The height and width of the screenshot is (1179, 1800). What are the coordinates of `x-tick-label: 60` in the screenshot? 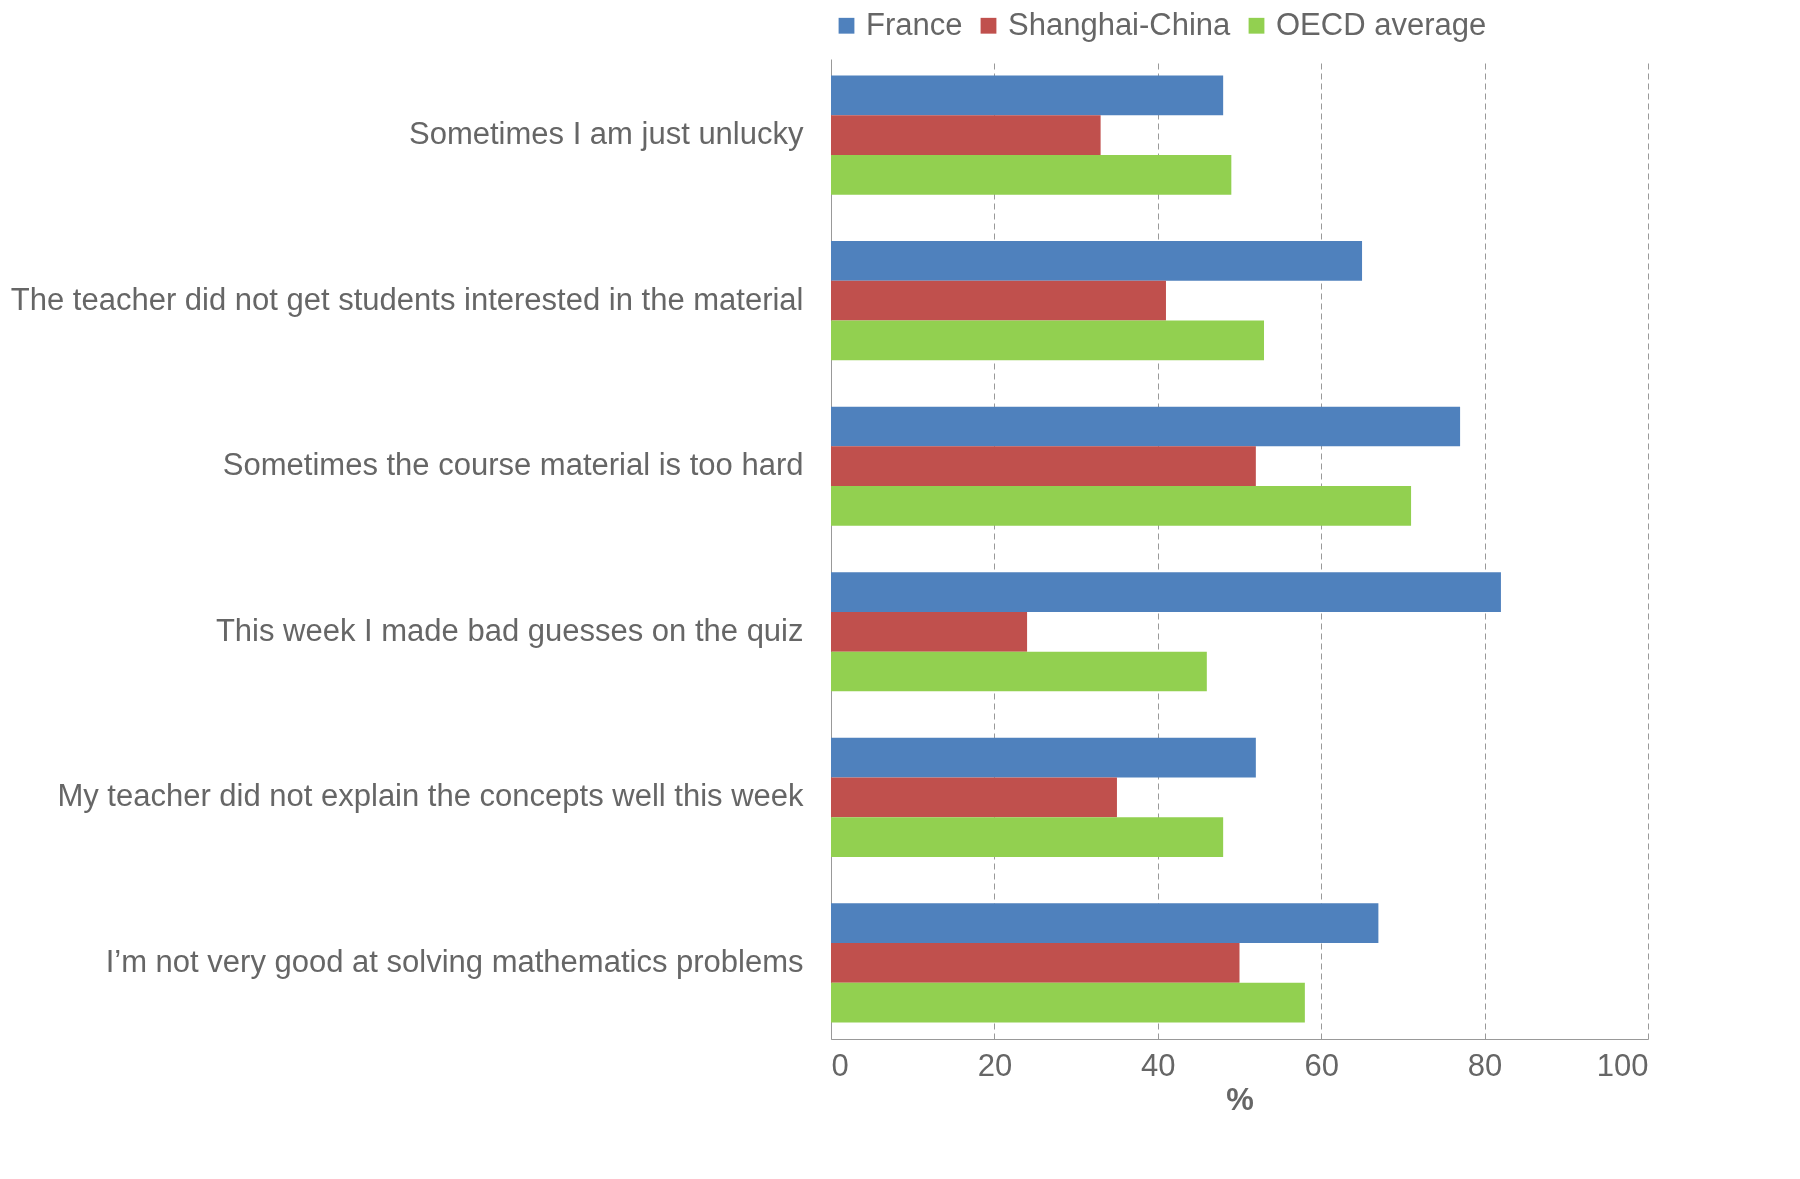 It's located at (1321, 1065).